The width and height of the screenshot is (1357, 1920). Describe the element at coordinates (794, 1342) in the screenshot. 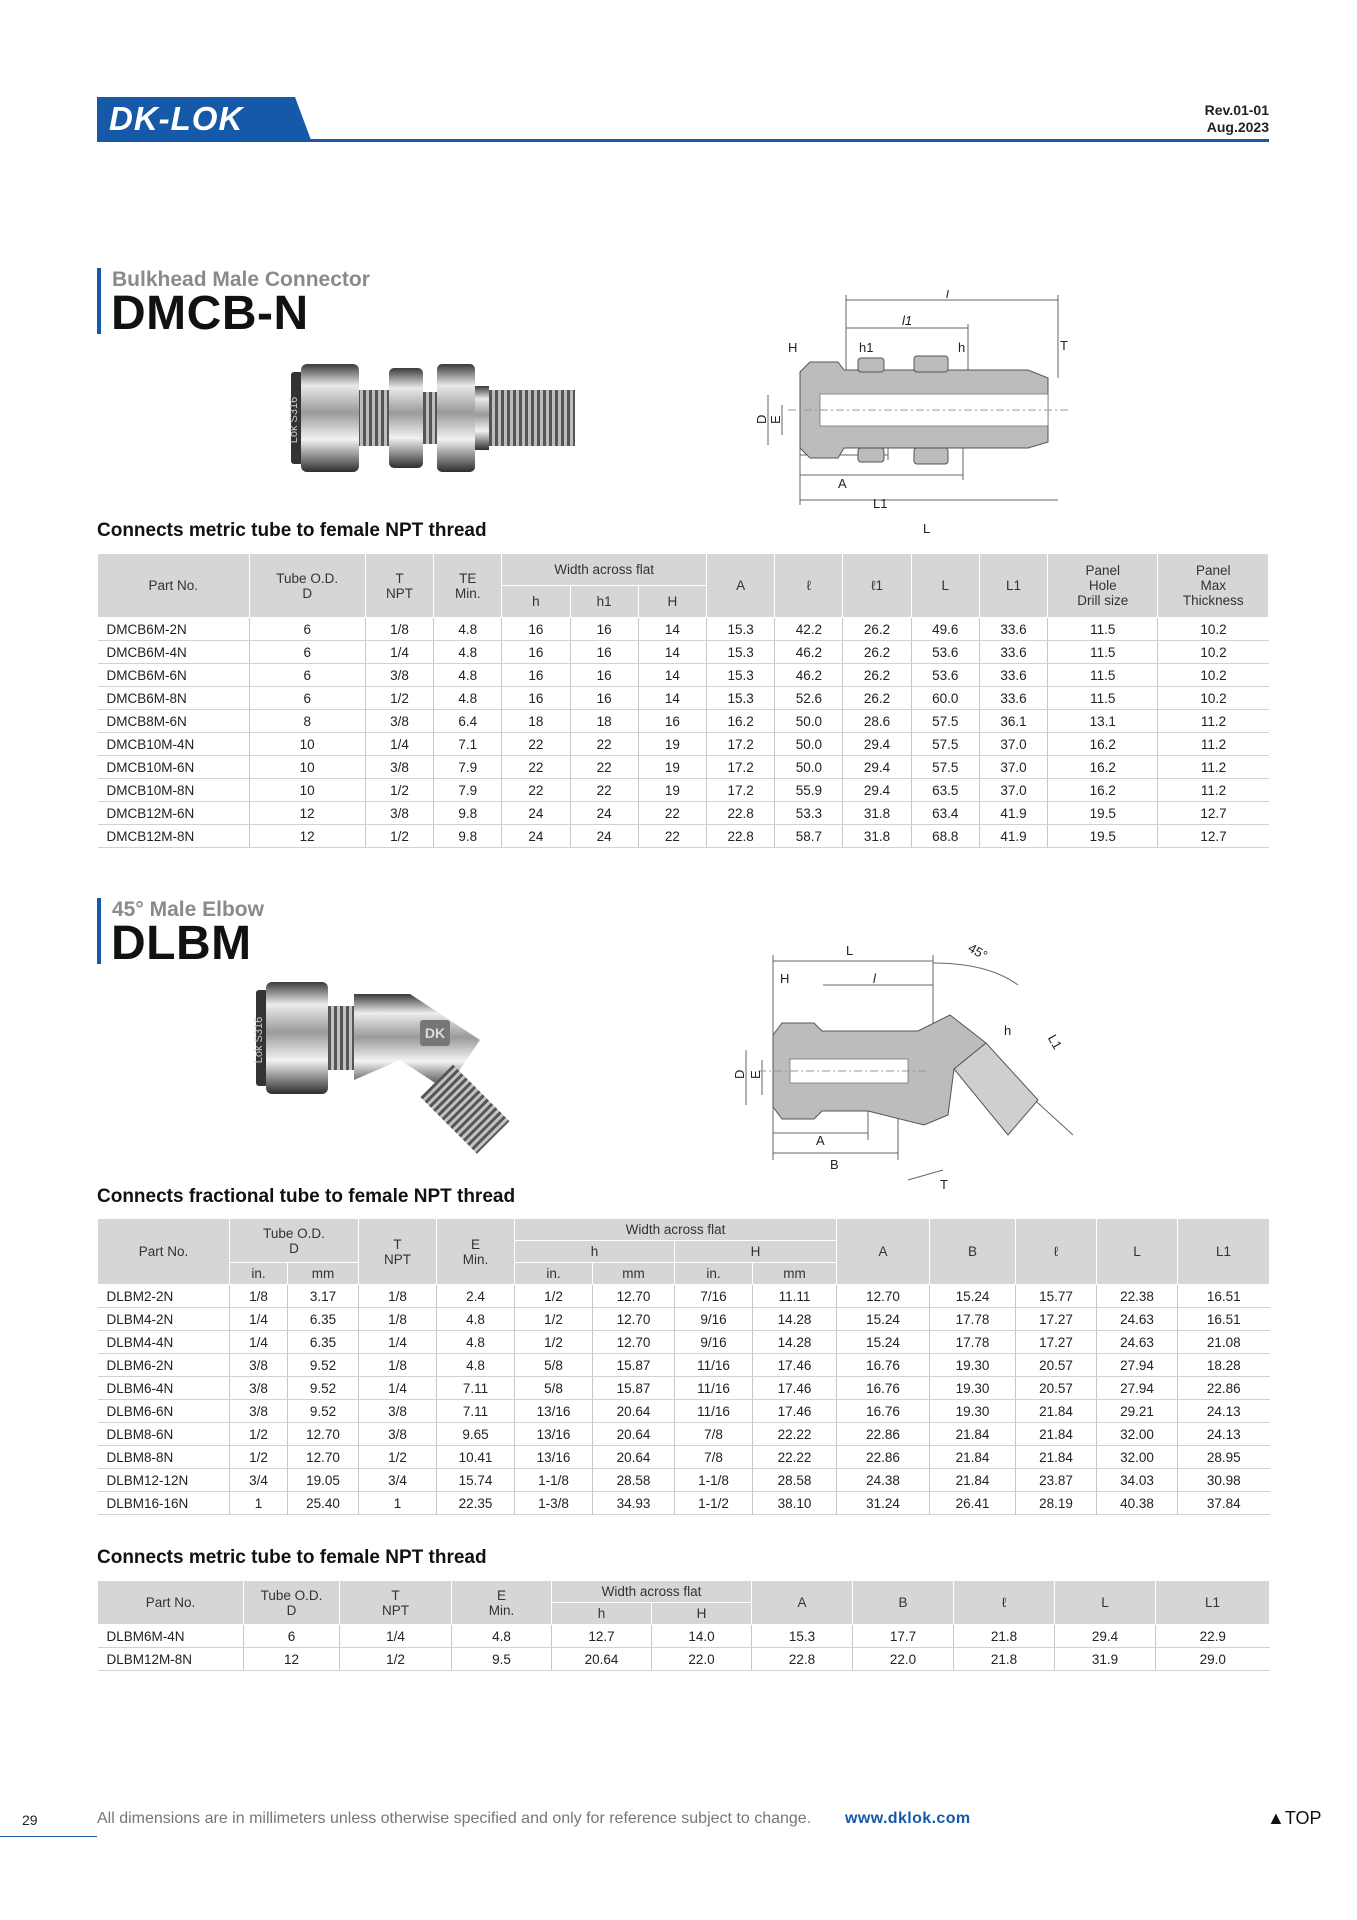

I see `table-cell: 14.28` at that location.